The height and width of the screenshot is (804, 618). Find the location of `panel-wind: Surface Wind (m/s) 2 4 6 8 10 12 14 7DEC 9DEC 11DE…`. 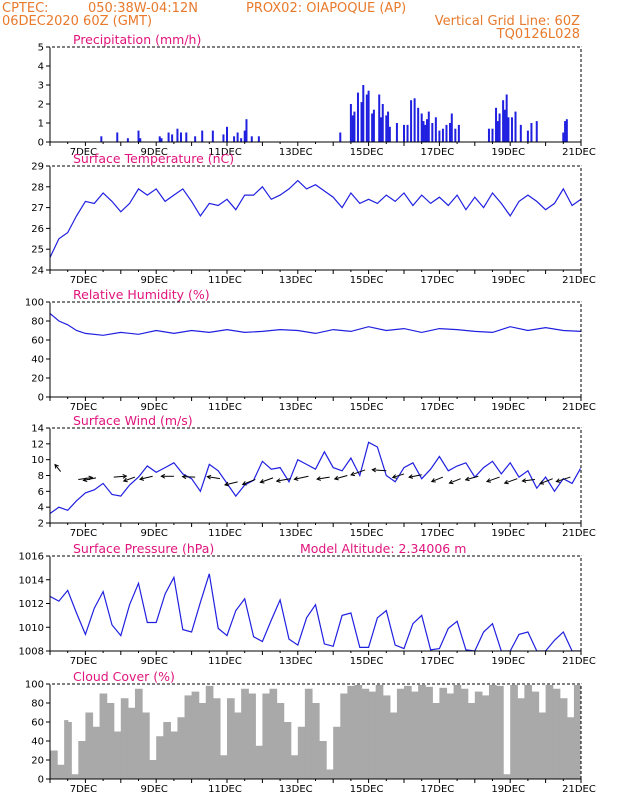

panel-wind: Surface Wind (m/s) 2 4 6 8 10 12 14 7DEC 9DEC 11DE… is located at coordinates (313, 476).